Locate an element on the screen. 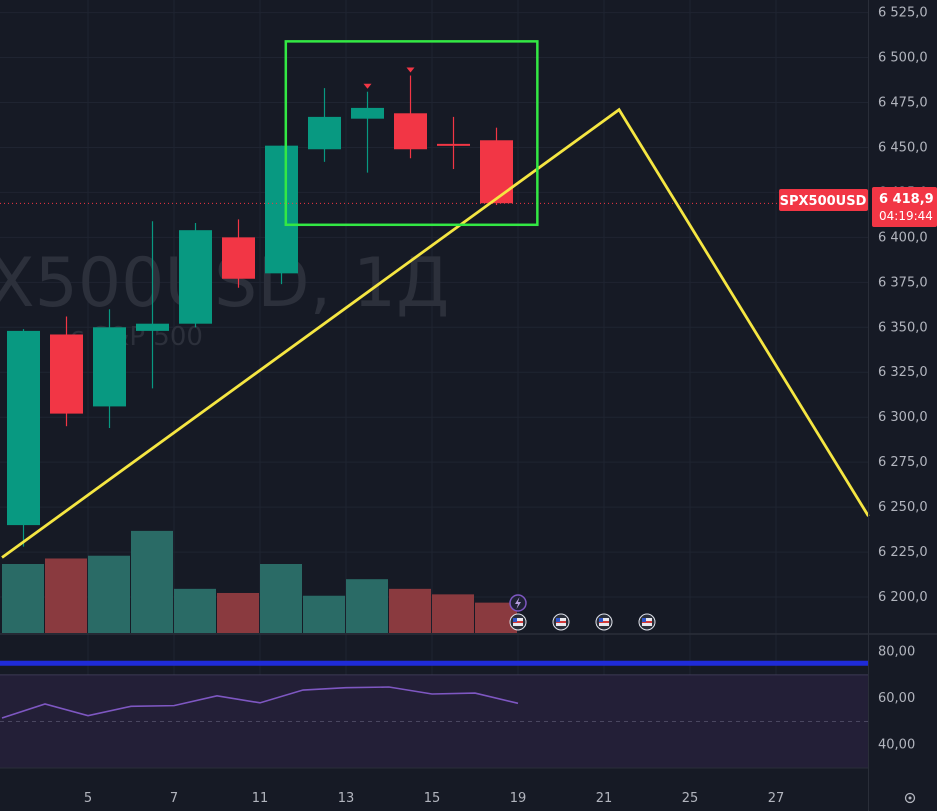  flash-icon is located at coordinates (518, 603).